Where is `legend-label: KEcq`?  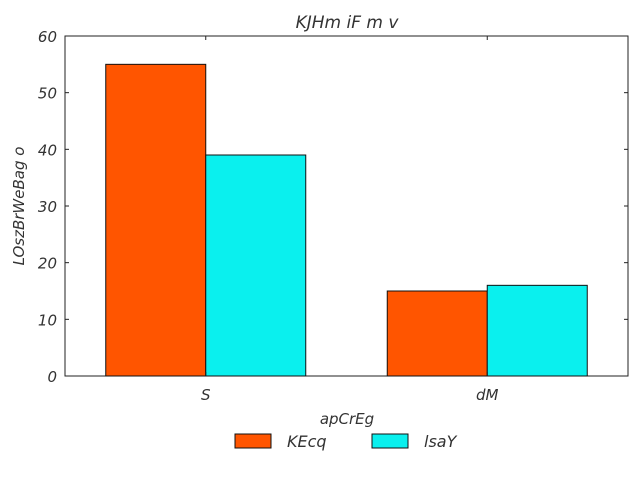
legend-label: KEcq is located at coordinates (307, 441).